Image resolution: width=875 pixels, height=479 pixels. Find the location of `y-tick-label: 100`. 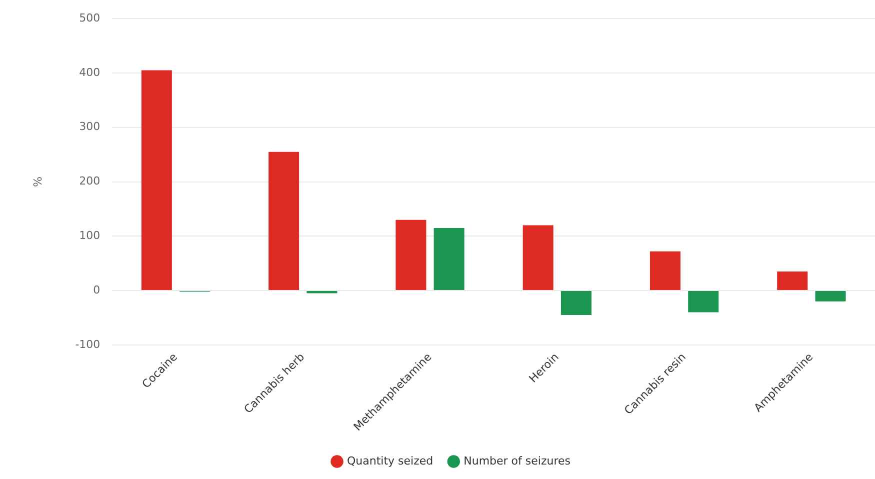

y-tick-label: 100 is located at coordinates (89, 235).